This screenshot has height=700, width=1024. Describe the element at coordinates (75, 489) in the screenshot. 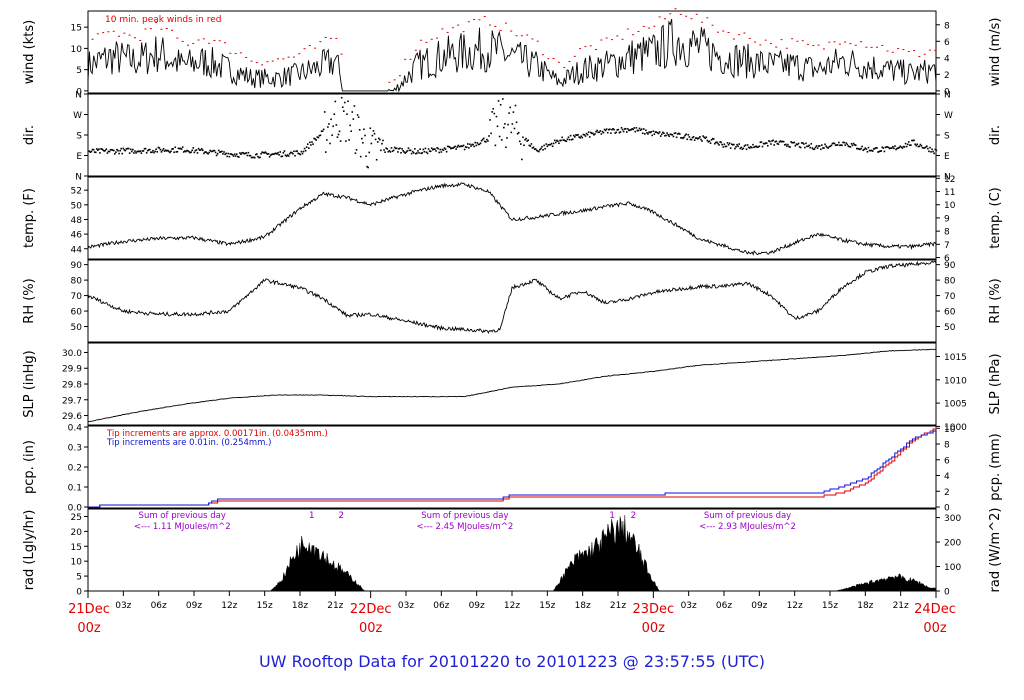

I see `y-tick-label: 0.1` at that location.